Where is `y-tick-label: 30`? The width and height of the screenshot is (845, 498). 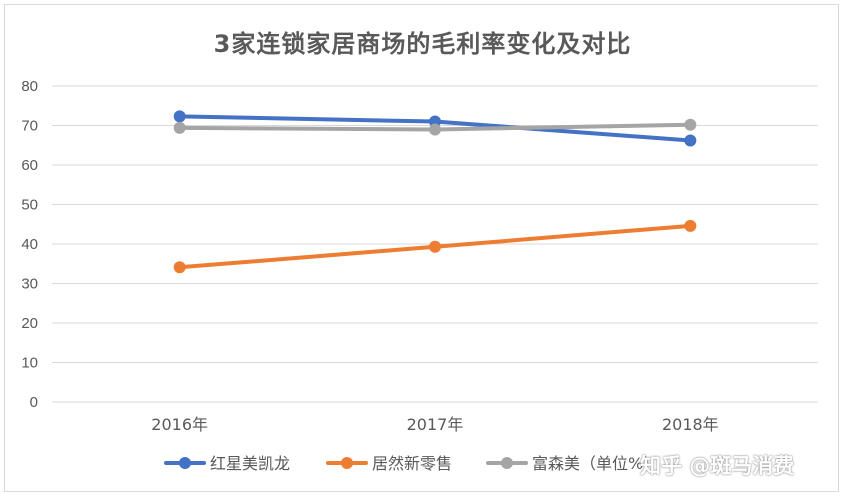 y-tick-label: 30 is located at coordinates (29, 284).